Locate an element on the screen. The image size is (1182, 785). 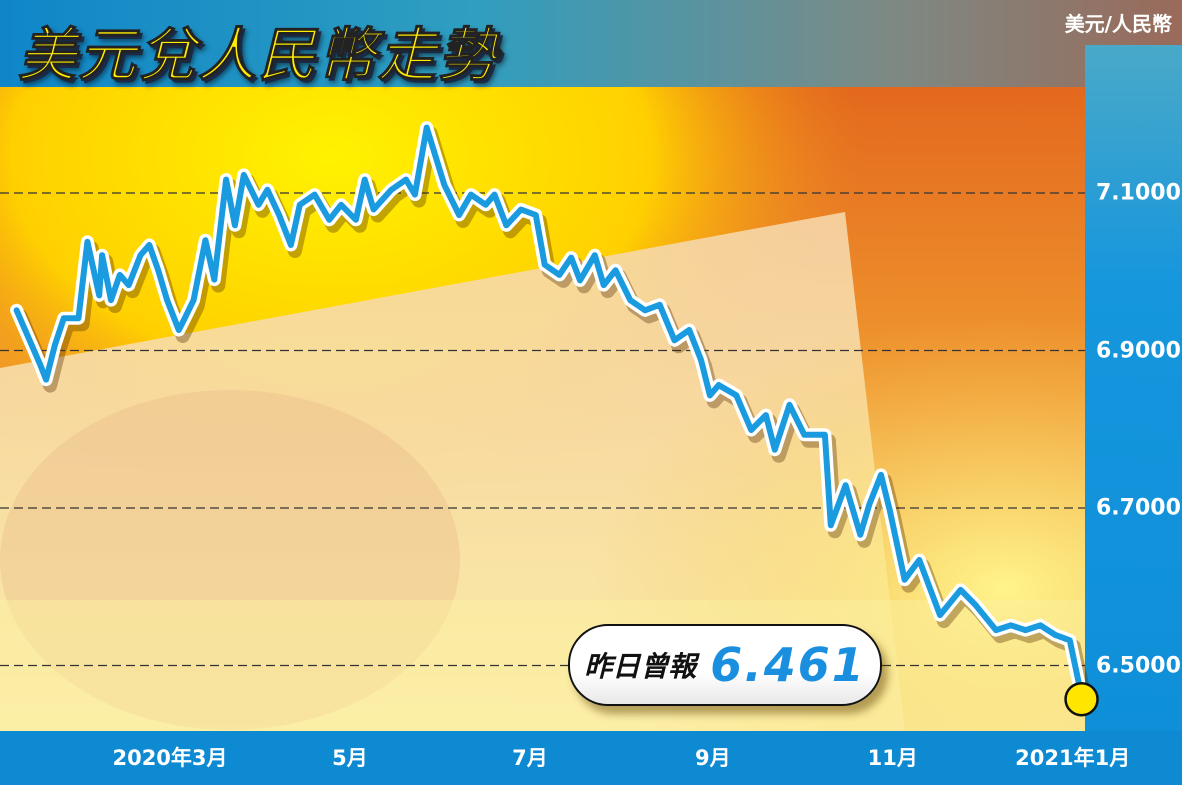
callout-label: 昨日曾報 is located at coordinates (640, 666).